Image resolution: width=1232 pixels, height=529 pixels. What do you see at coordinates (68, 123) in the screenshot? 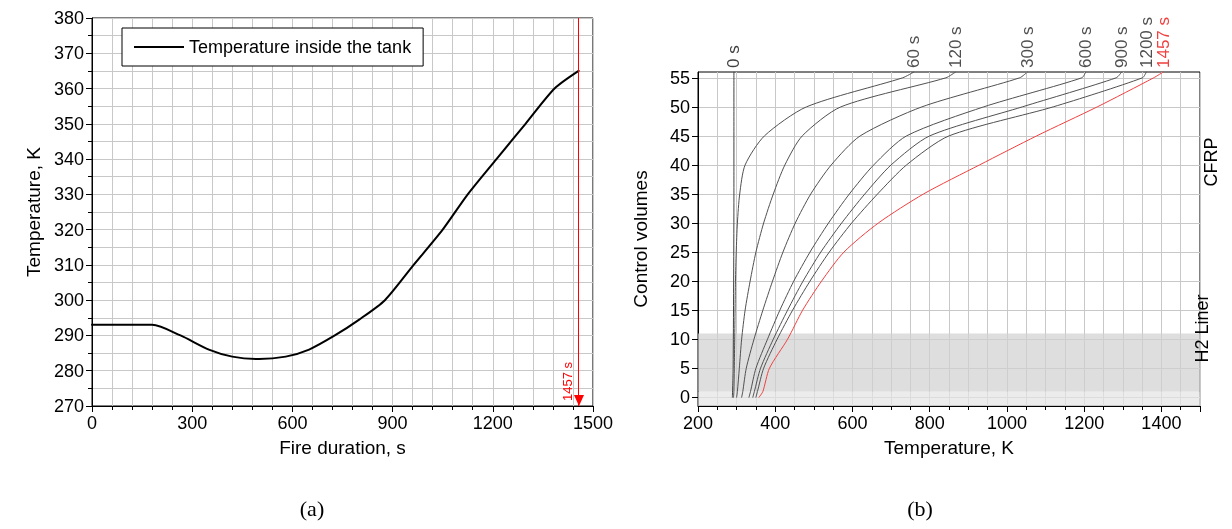
I see `y-tick-label: 350` at bounding box center [68, 123].